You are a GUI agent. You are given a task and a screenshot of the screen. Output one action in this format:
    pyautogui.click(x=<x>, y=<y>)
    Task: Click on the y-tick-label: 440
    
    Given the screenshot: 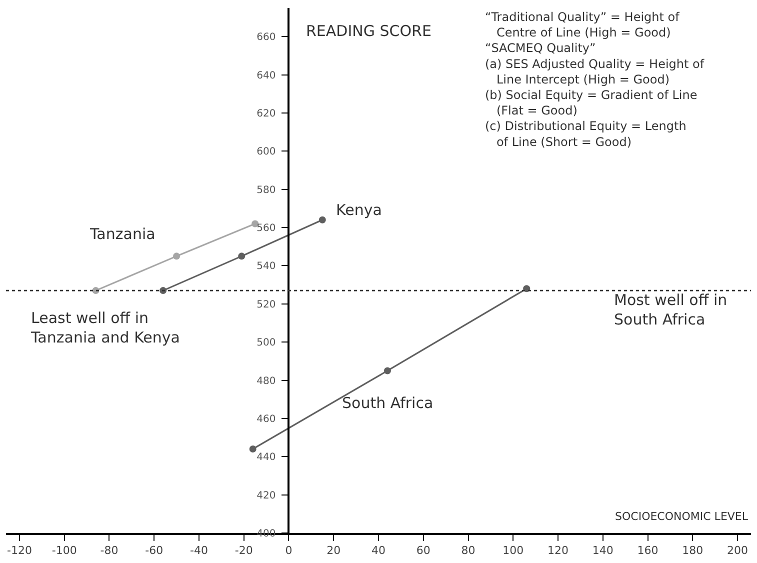 What is the action you would take?
    pyautogui.click(x=266, y=458)
    